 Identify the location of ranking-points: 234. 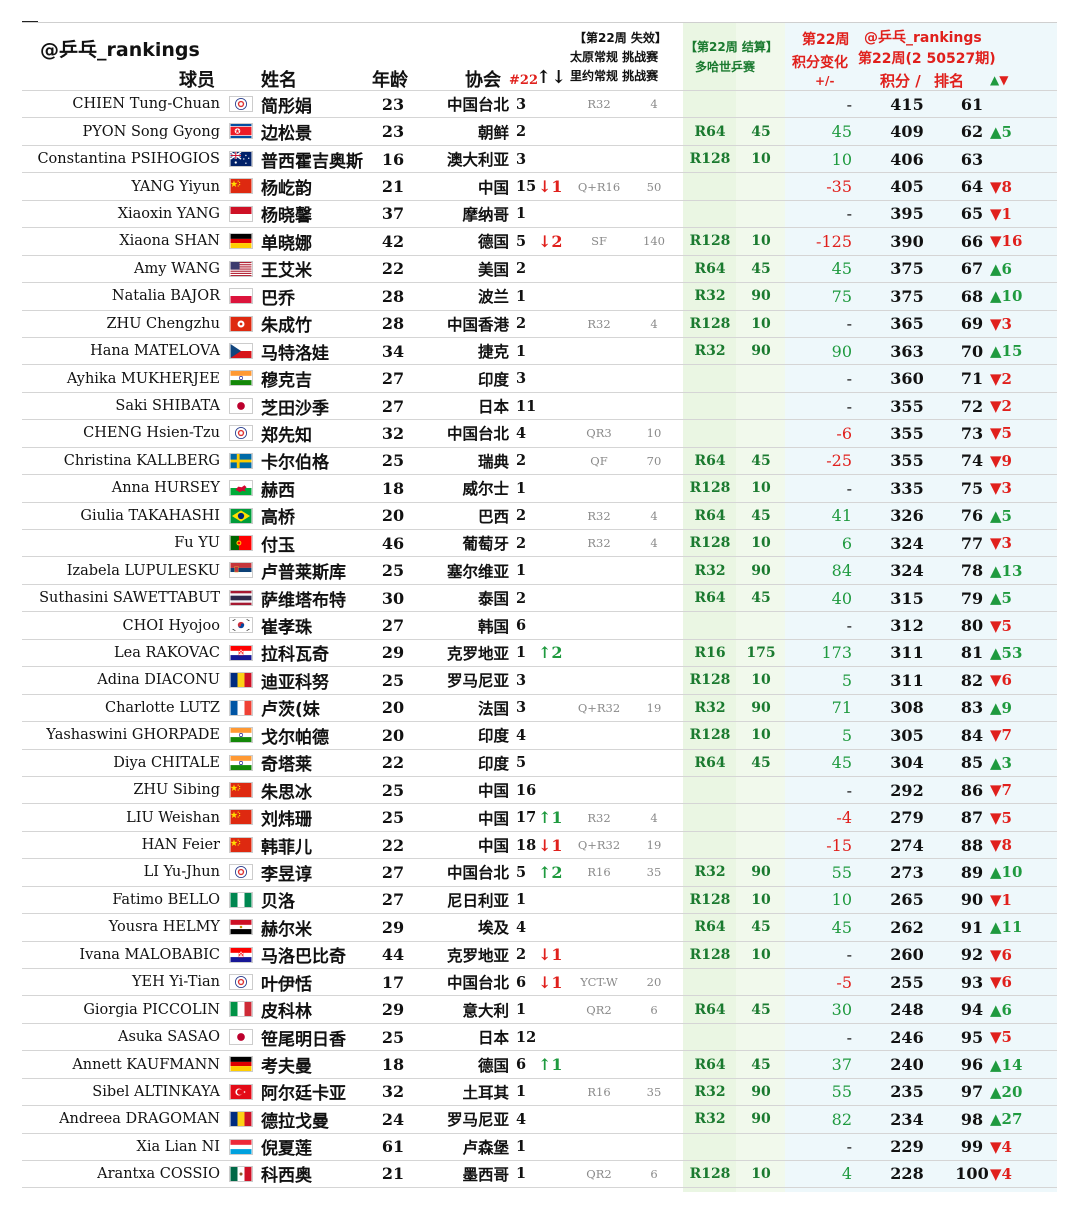
(907, 1119).